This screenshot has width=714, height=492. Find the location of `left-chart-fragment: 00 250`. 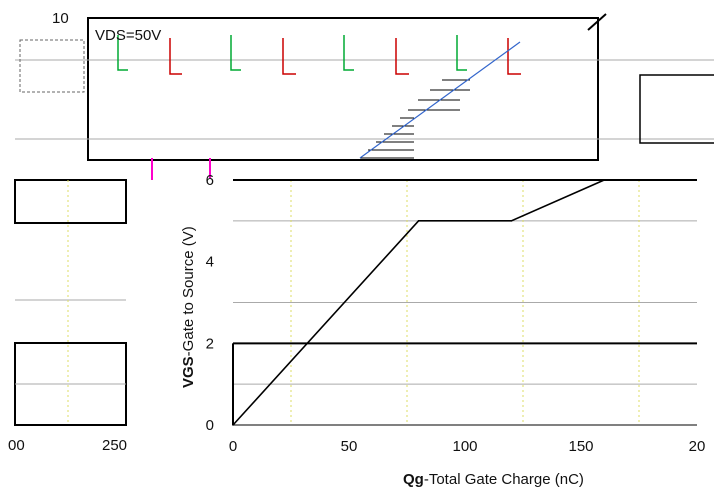

left-chart-fragment: 00 250 is located at coordinates (67, 316).